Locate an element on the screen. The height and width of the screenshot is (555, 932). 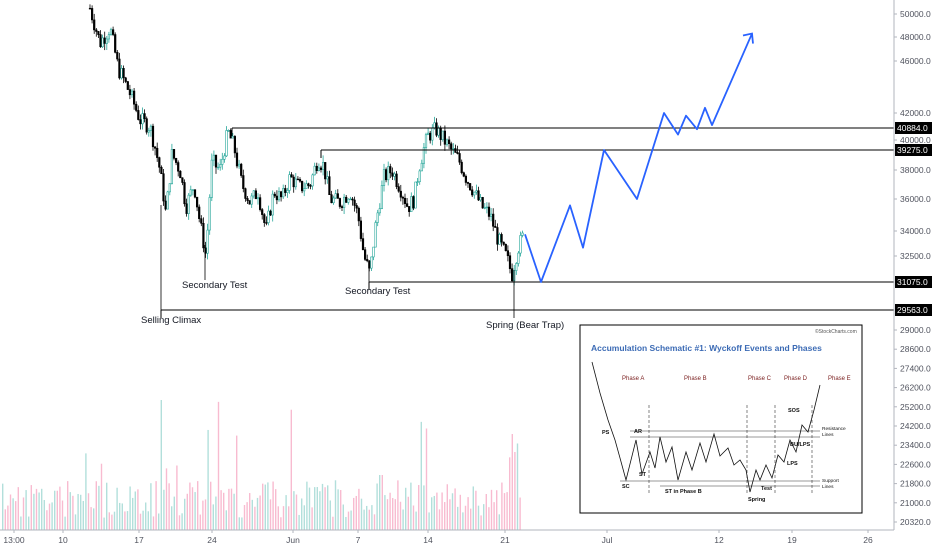
inset-event-label: Support is located at coordinates (830, 481).